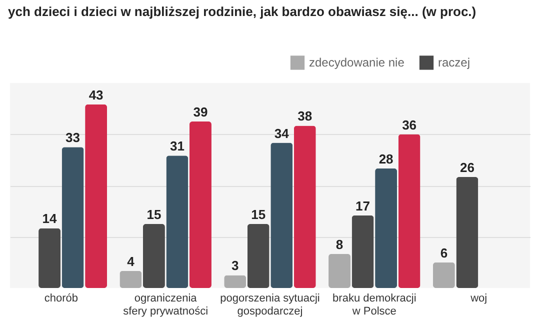 The height and width of the screenshot is (332, 536). Describe the element at coordinates (363, 206) in the screenshot. I see `data-label: 17` at that location.